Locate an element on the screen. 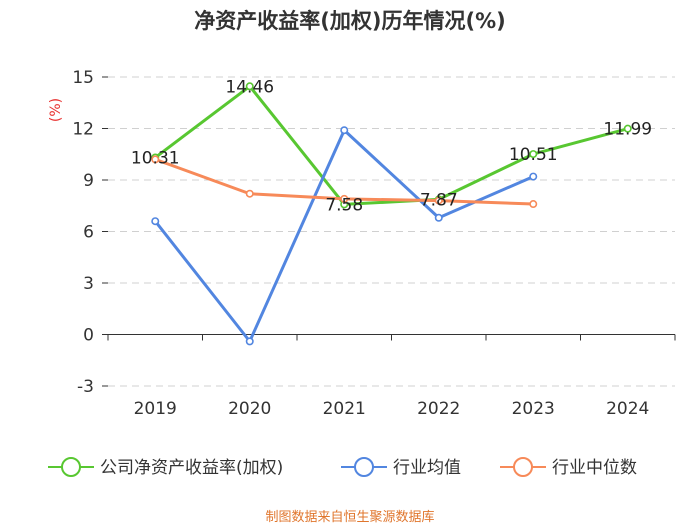 This screenshot has height=525, width=700. legend-item-2: 行业中位数 is located at coordinates (568, 467).